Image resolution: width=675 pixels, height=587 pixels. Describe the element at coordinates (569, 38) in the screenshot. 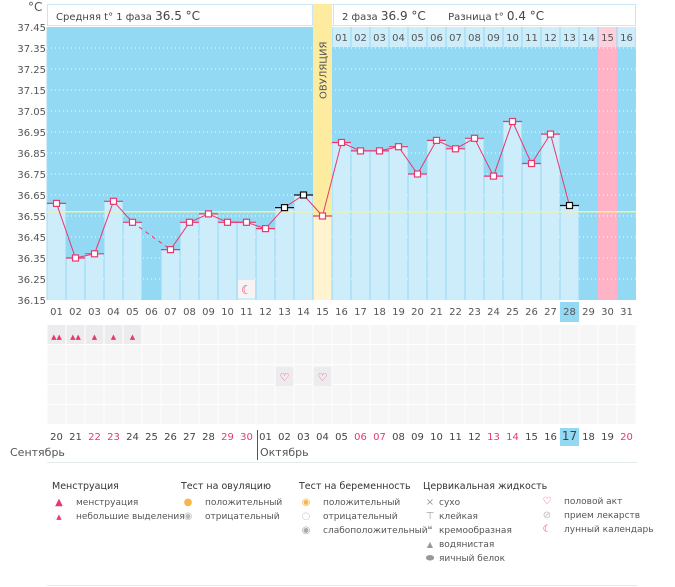

I see `cycle-day-label: 13` at that location.